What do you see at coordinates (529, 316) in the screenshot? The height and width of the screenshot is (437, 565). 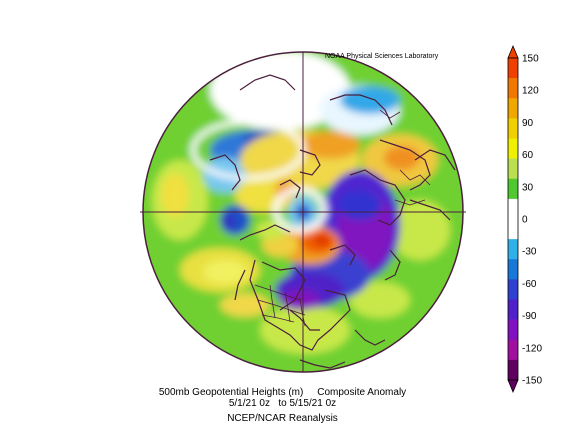 I see `colorbar-tick-label: -90` at bounding box center [529, 316].